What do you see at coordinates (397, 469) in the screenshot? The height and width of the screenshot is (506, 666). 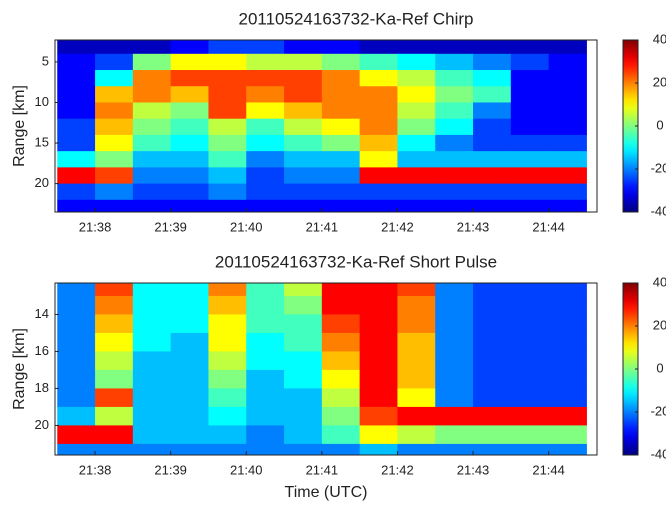 I see `x-tick-label: 21:42` at bounding box center [397, 469].